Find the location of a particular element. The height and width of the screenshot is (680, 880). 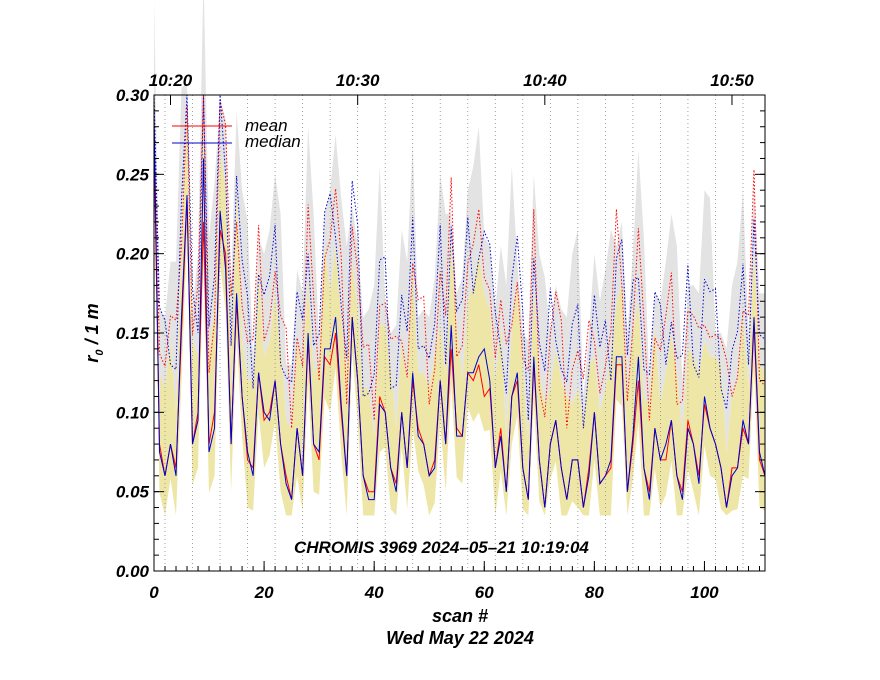

y-tick-label: 0.15 is located at coordinates (133, 333).